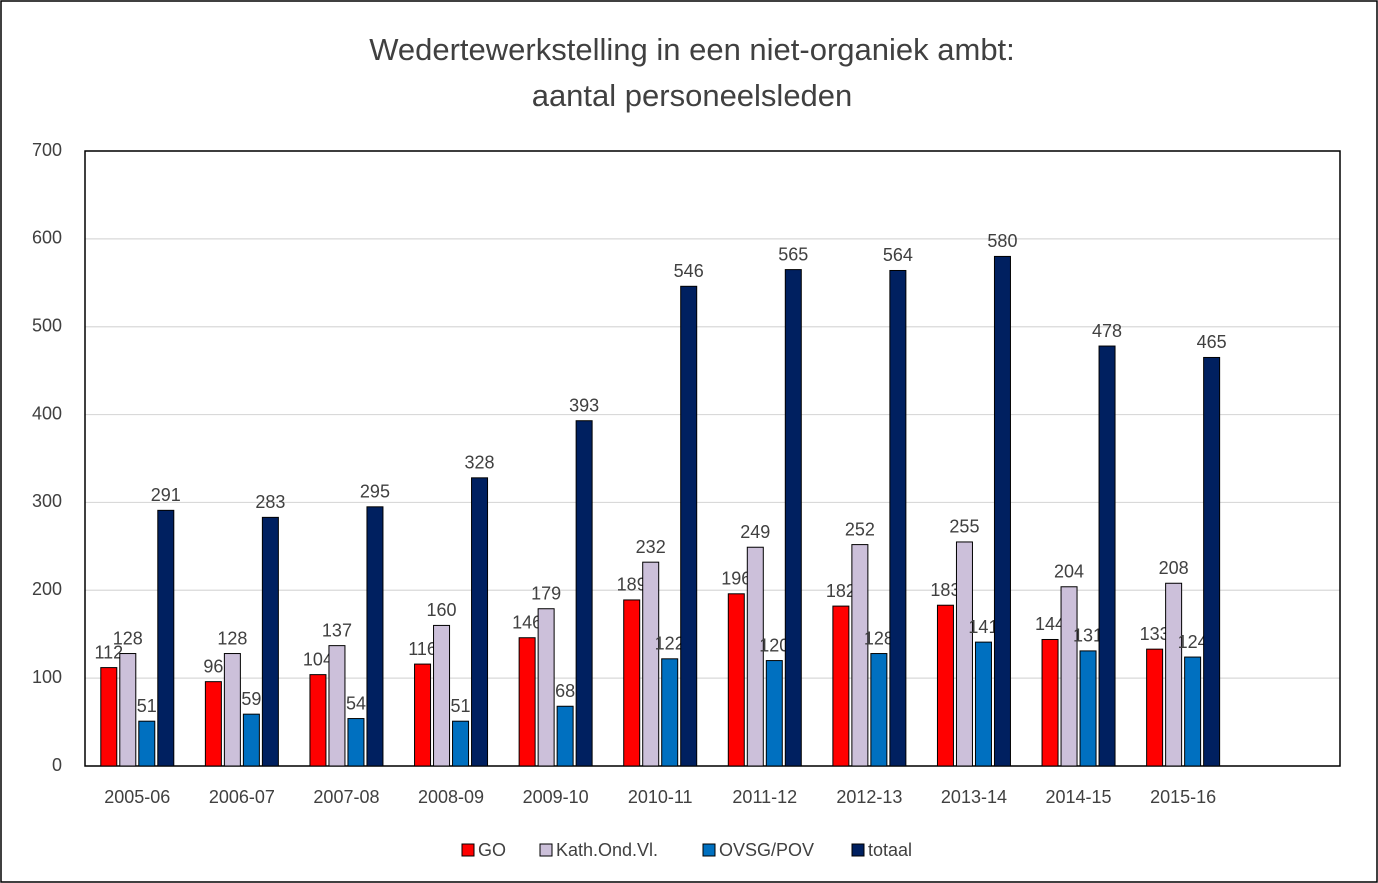 The width and height of the screenshot is (1378, 883). What do you see at coordinates (461, 706) in the screenshot?
I see `data-label: 51` at bounding box center [461, 706].